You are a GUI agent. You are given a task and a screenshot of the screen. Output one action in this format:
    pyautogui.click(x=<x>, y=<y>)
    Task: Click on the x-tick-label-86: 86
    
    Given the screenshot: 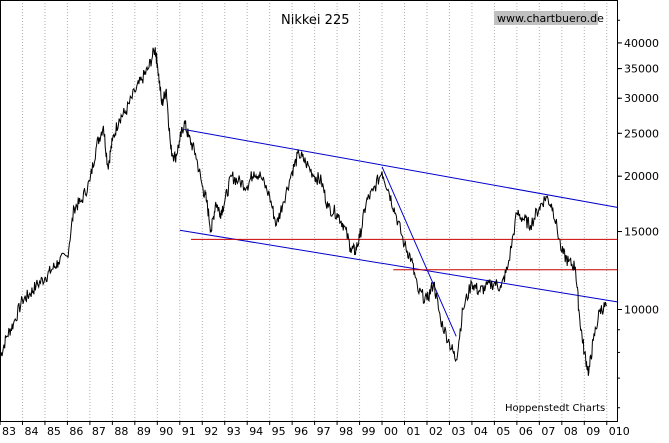 What is the action you would take?
    pyautogui.click(x=76, y=431)
    